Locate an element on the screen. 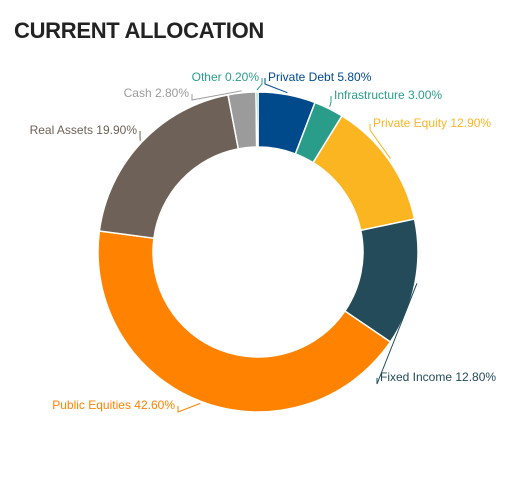 Image resolution: width=522 pixels, height=478 pixels. slice-label: Public Equities 42.60% is located at coordinates (113, 405).